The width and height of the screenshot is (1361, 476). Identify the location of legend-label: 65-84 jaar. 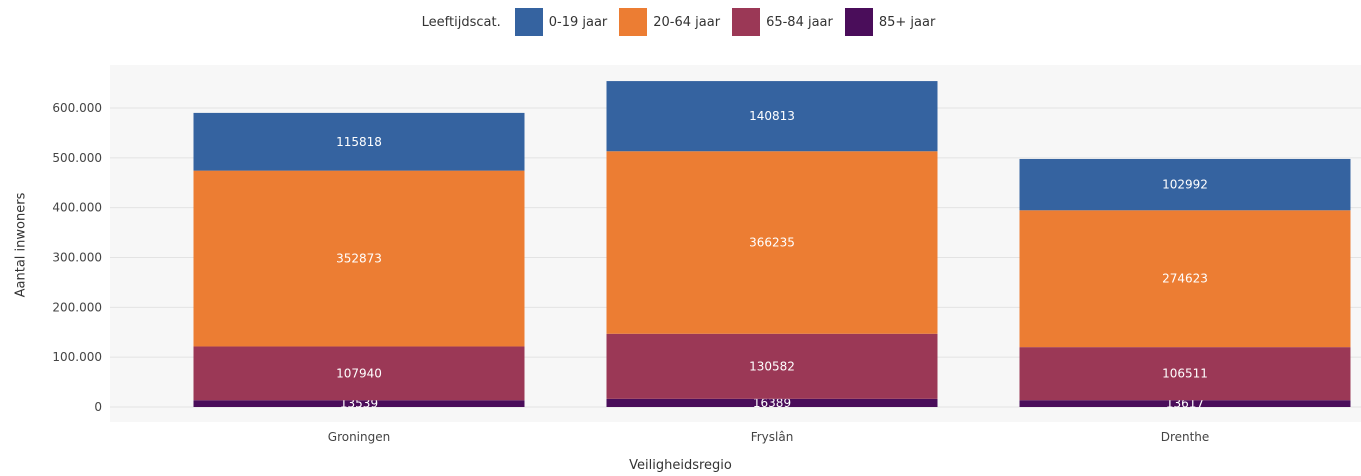
(799, 22).